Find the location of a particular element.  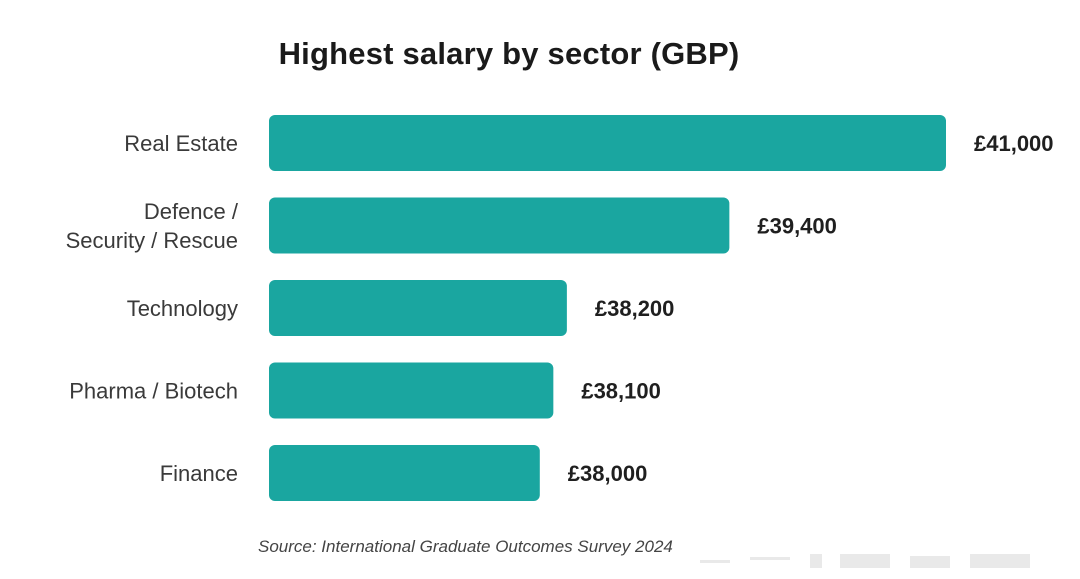

category-label-2: Technology is located at coordinates (182, 308).